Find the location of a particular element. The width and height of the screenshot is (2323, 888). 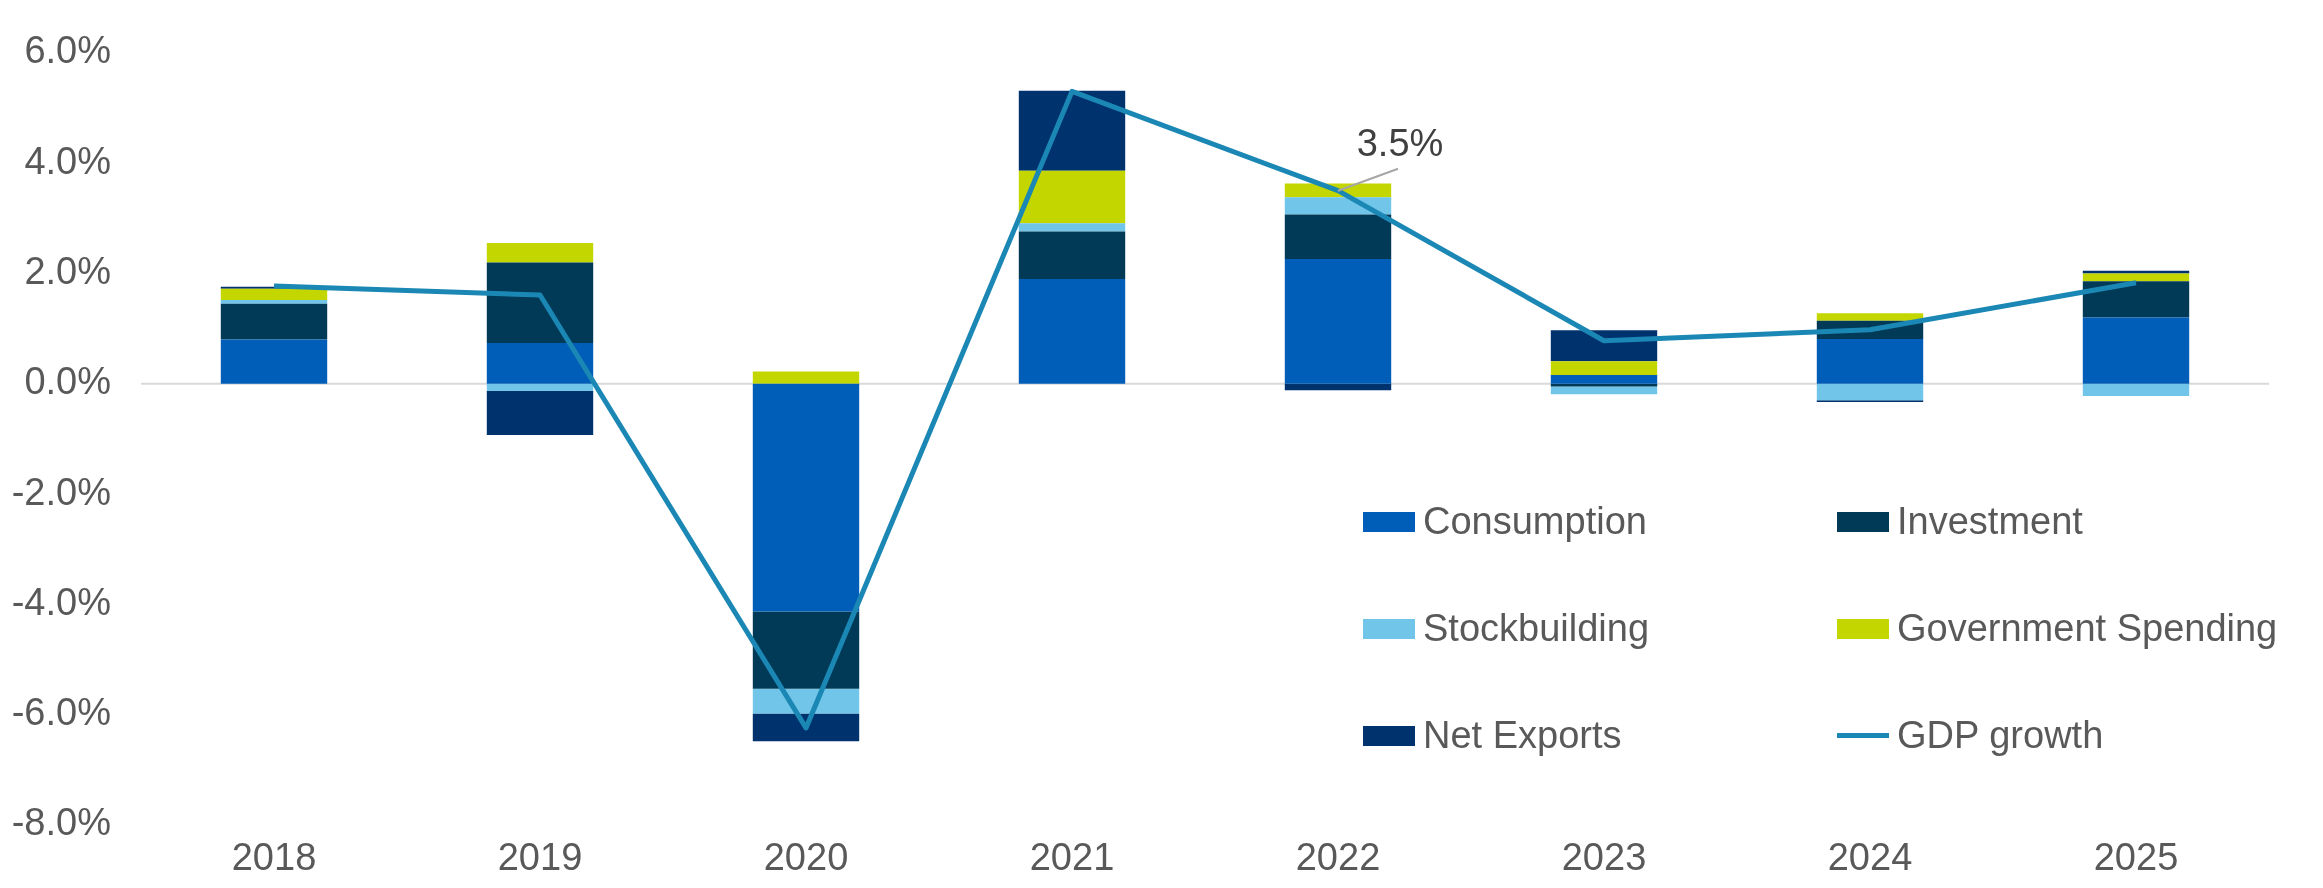

x-tick-label: 2024 is located at coordinates (1870, 857).